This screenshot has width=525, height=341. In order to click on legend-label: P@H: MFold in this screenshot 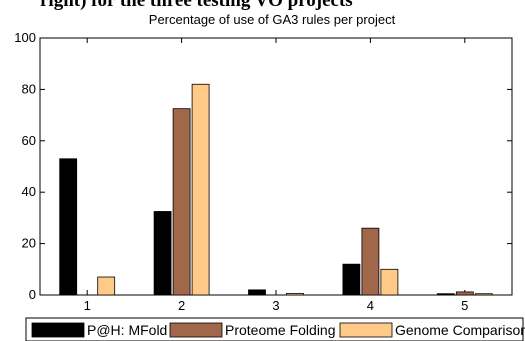, I will do `click(127, 330)`.